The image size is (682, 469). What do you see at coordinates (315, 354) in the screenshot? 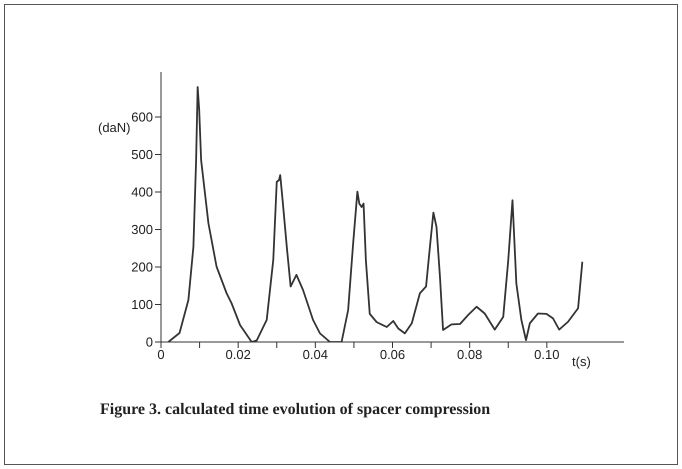
I see `x-tick-label: 0.04` at bounding box center [315, 354].